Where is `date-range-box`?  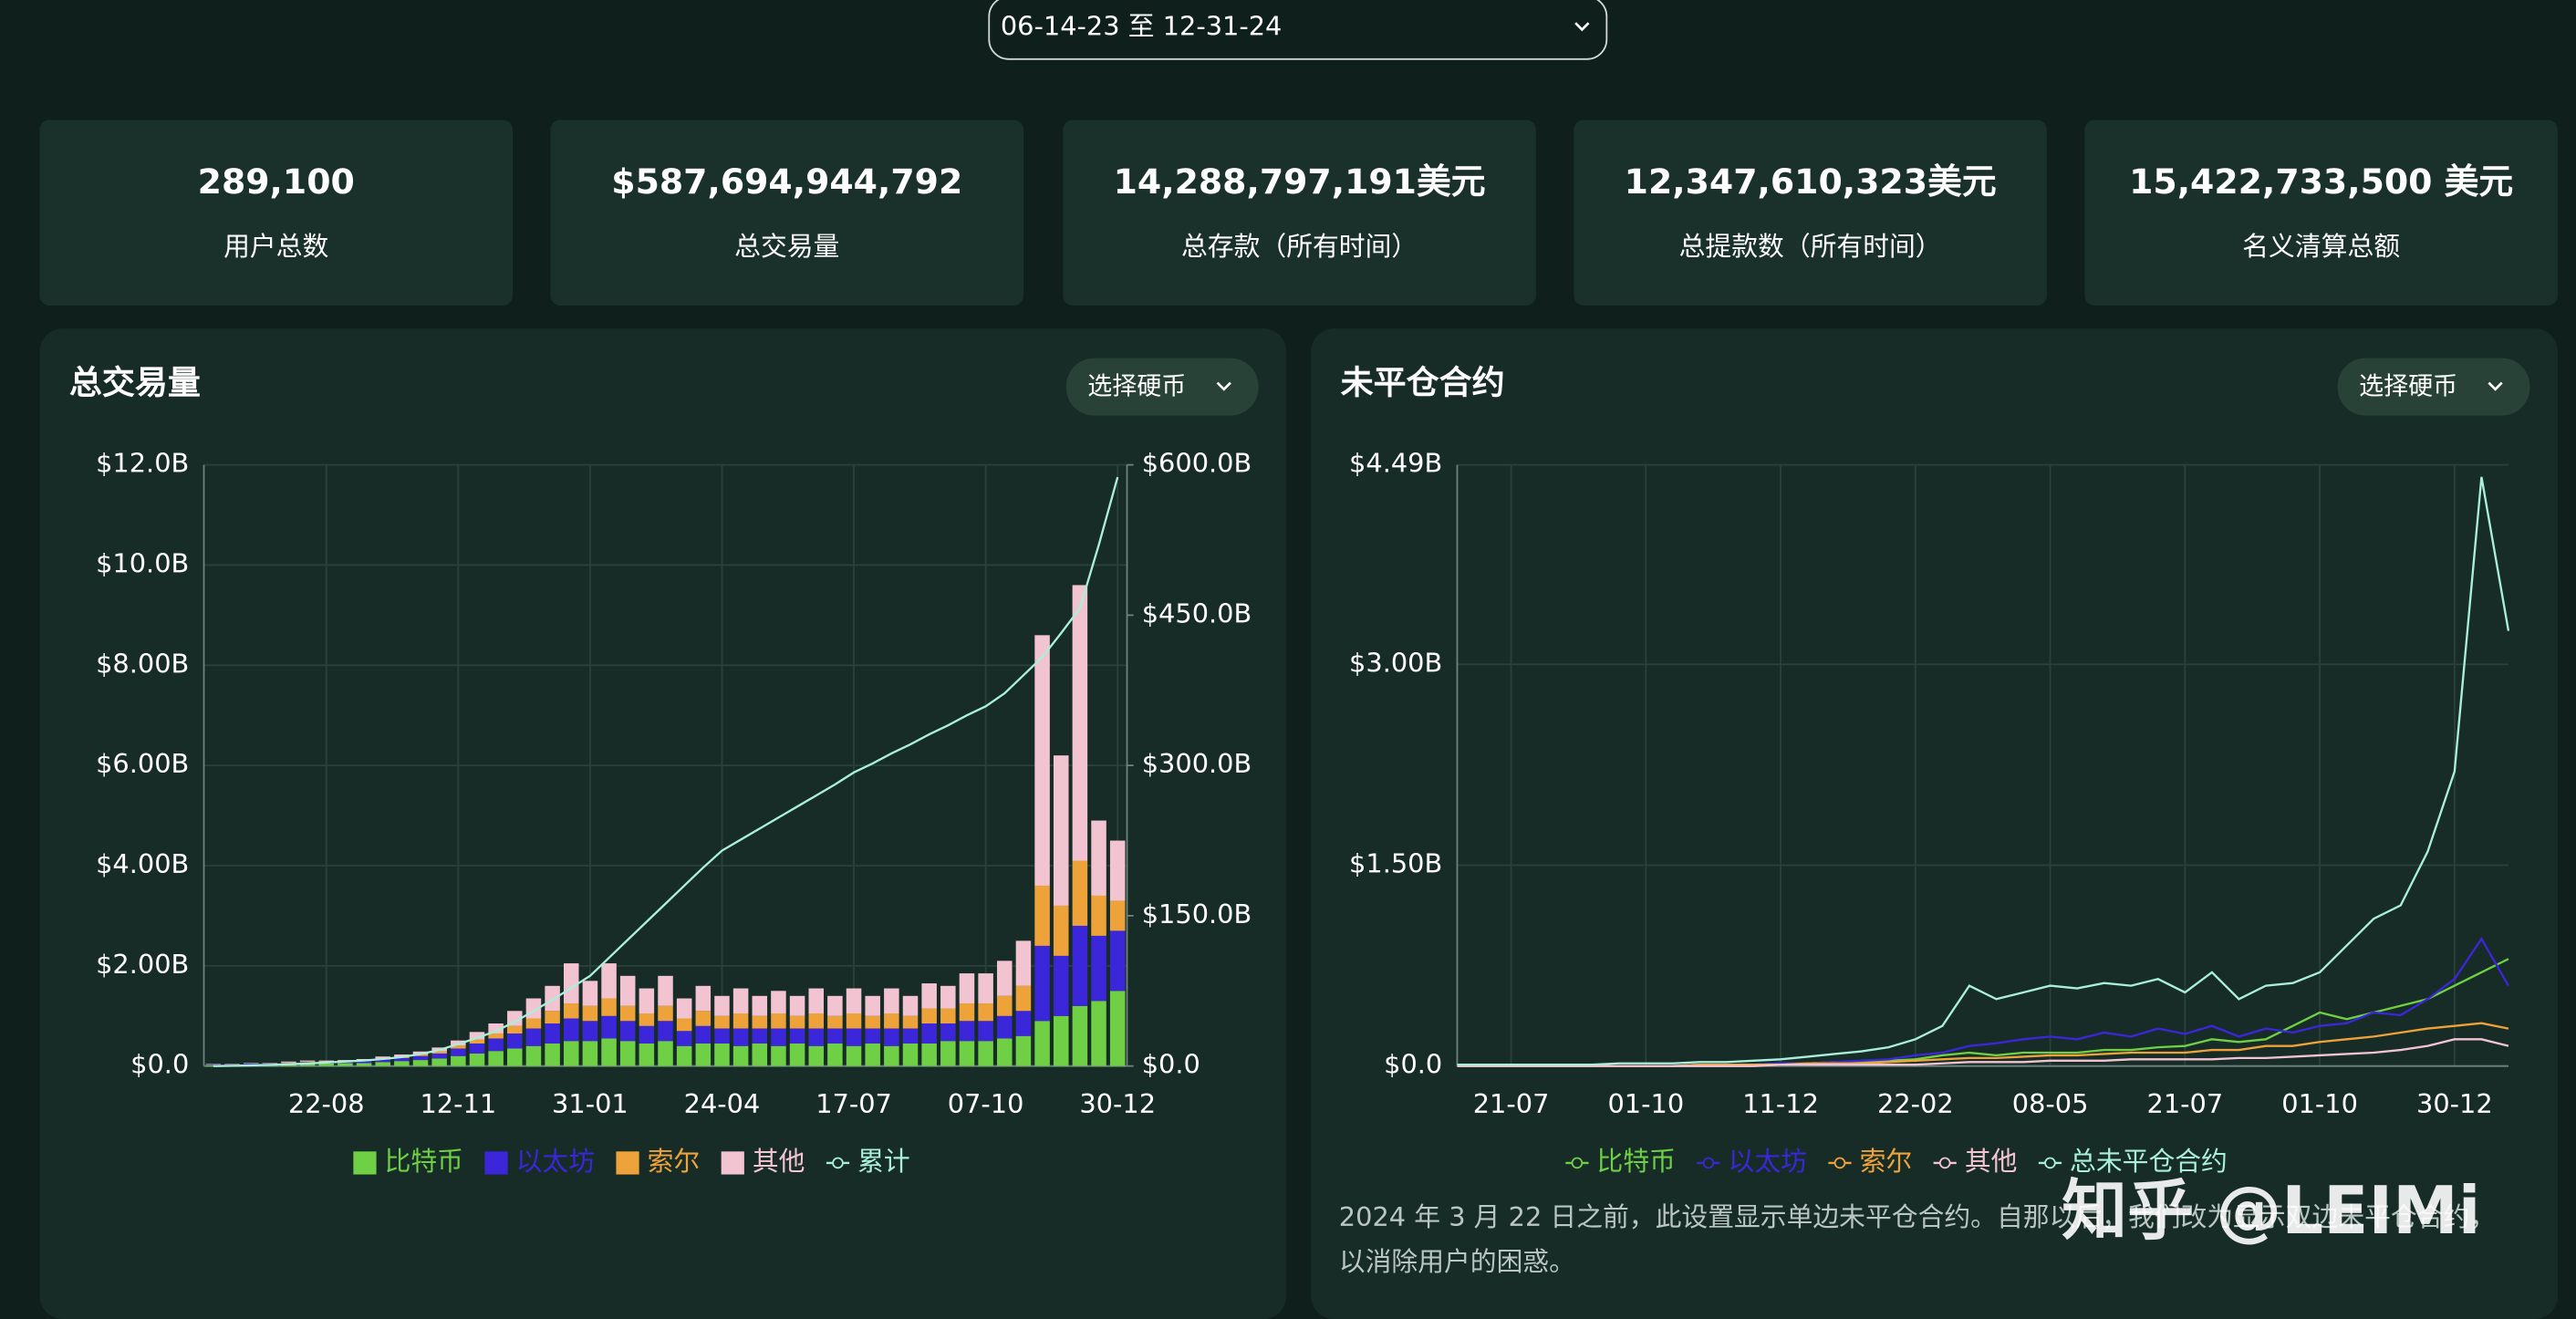 date-range-box is located at coordinates (1298, 30).